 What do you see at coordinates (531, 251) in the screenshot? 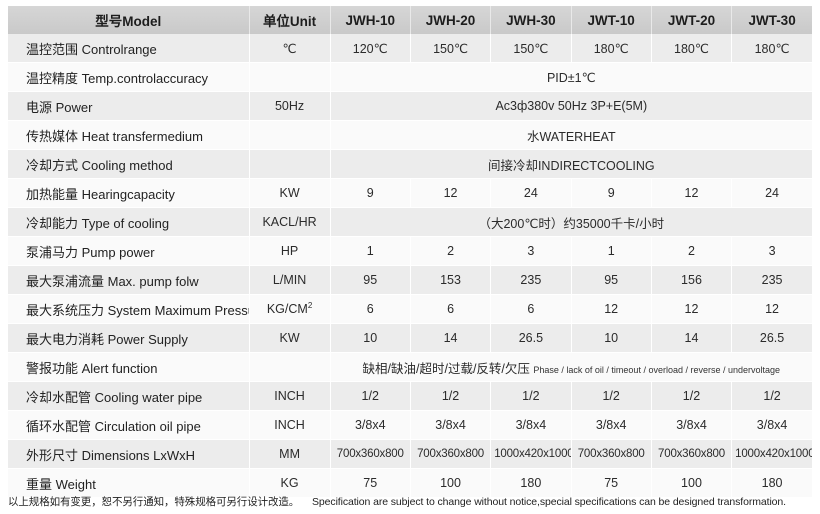
I see `row-value: 3` at bounding box center [531, 251].